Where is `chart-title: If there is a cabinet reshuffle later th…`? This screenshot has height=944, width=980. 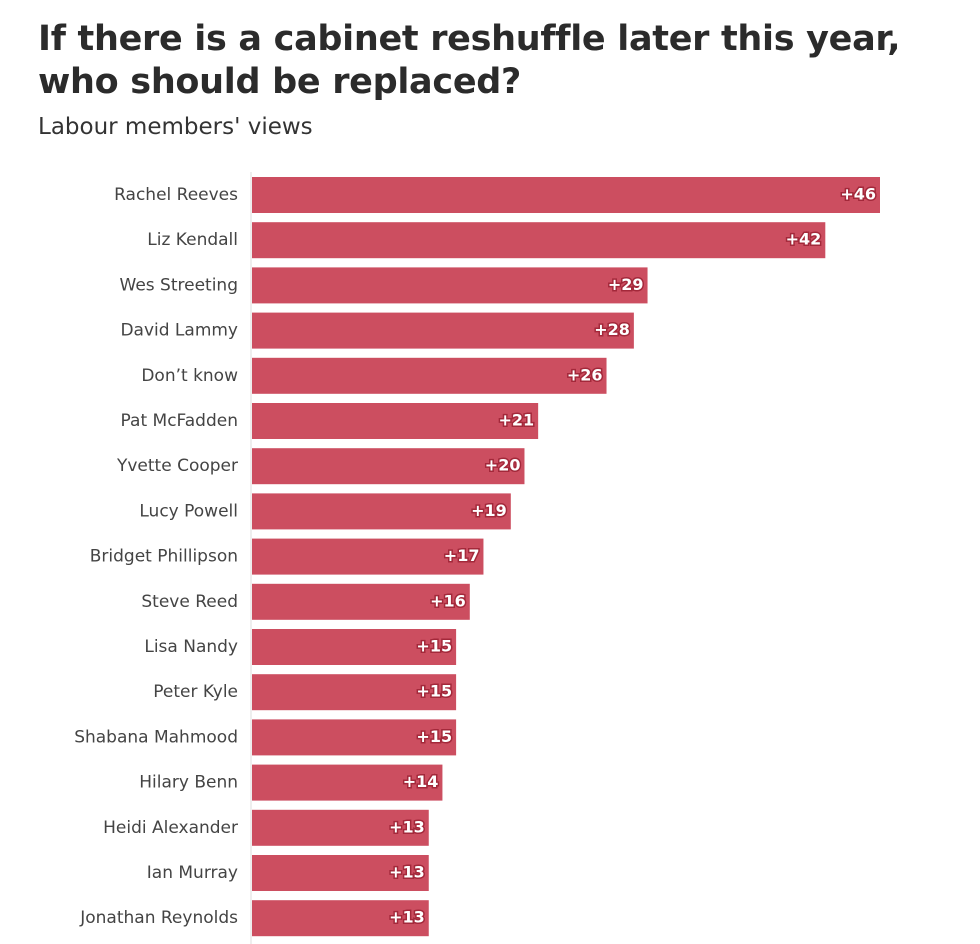 chart-title: If there is a cabinet reshuffle later th… is located at coordinates (469, 60).